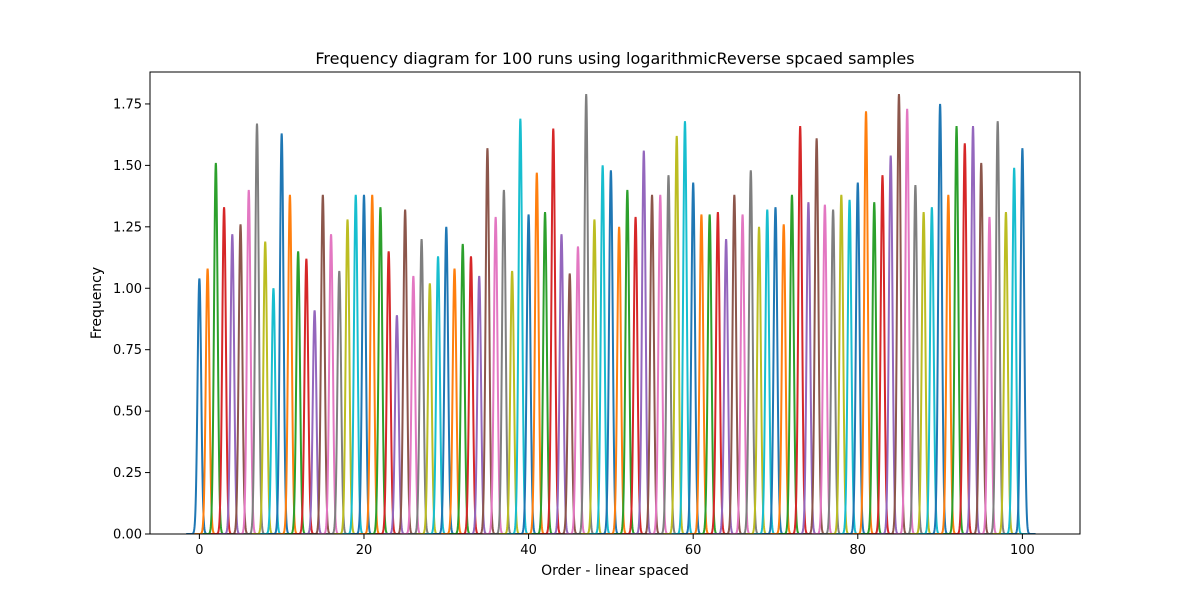  Describe the element at coordinates (1022, 550) in the screenshot. I see `x-tick-label: 100` at that location.